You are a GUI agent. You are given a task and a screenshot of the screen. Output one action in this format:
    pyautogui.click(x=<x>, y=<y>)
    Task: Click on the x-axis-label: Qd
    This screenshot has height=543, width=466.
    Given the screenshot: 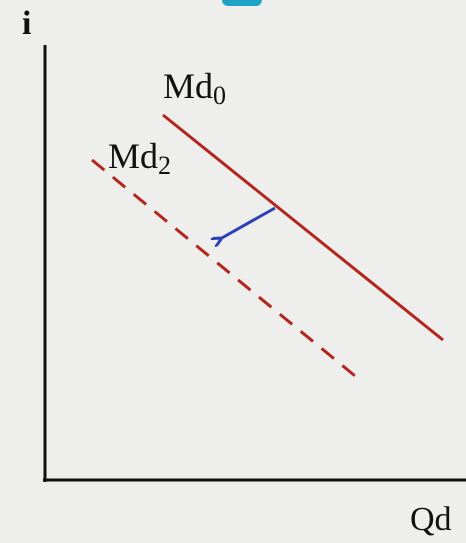 What is the action you would take?
    pyautogui.click(x=431, y=519)
    